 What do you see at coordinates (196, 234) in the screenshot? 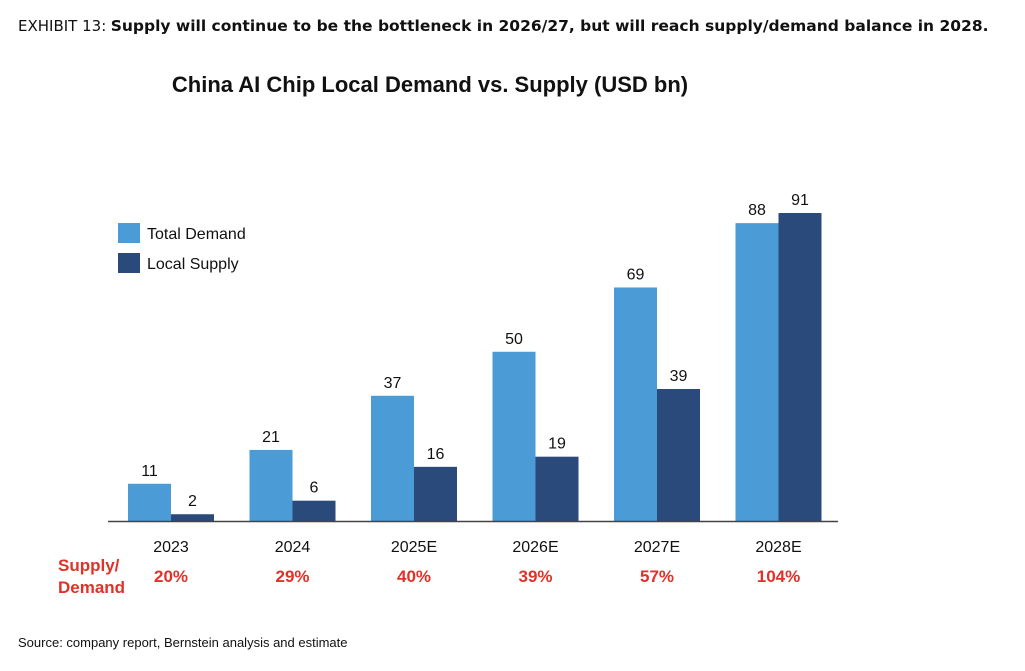
I see `legend-label: Total Demand` at bounding box center [196, 234].